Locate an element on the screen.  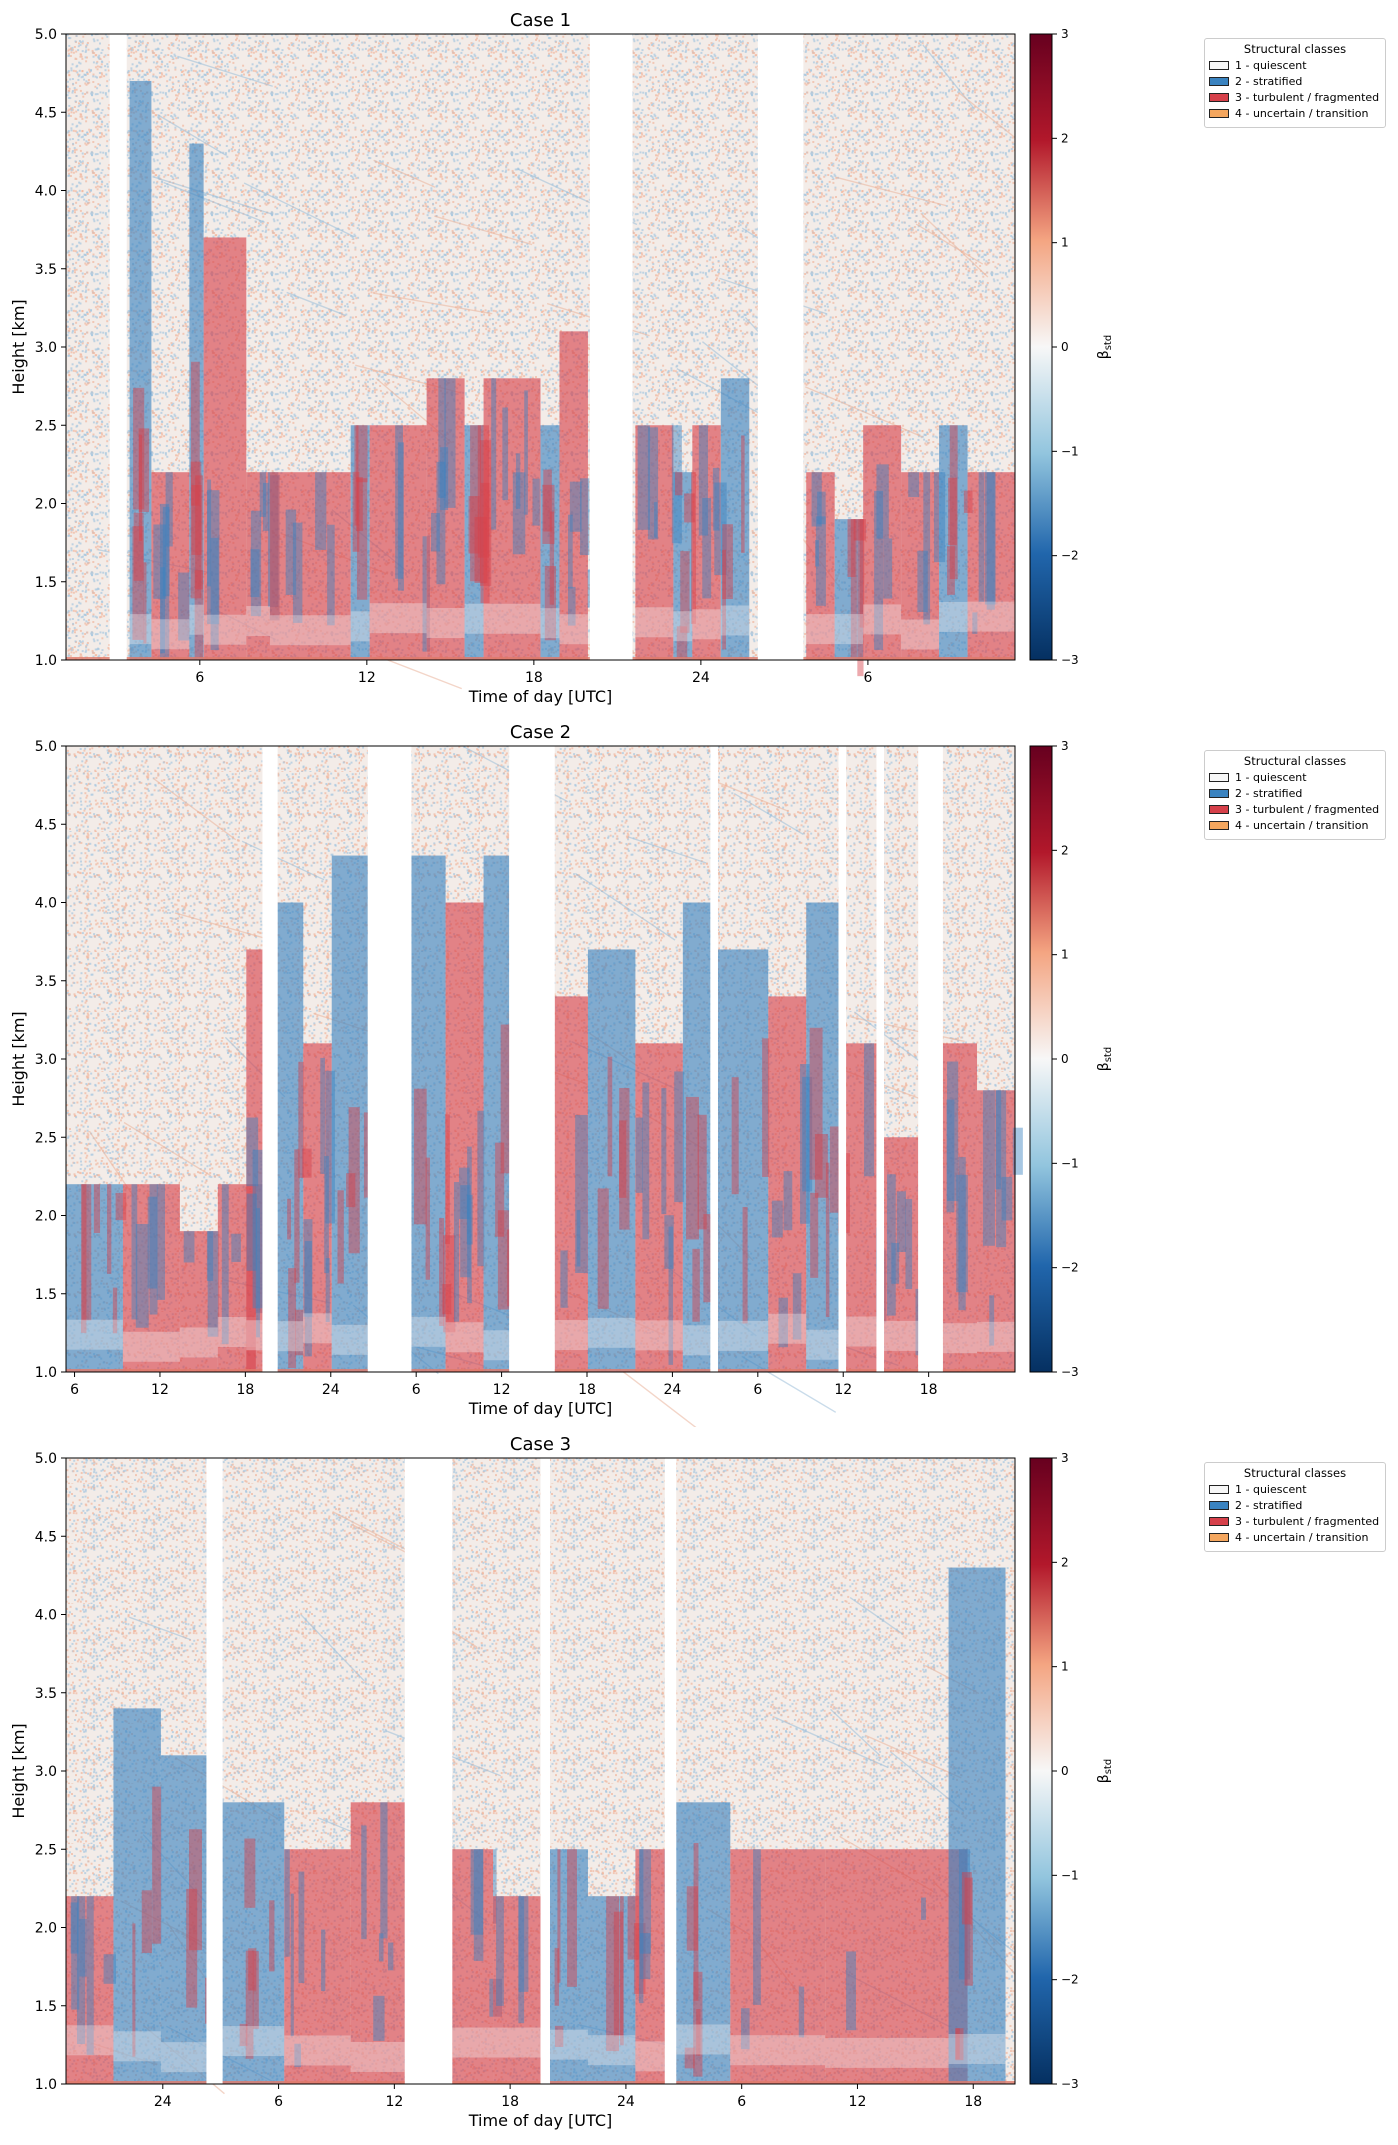
colorbar is located at coordinates (1041, 1771).